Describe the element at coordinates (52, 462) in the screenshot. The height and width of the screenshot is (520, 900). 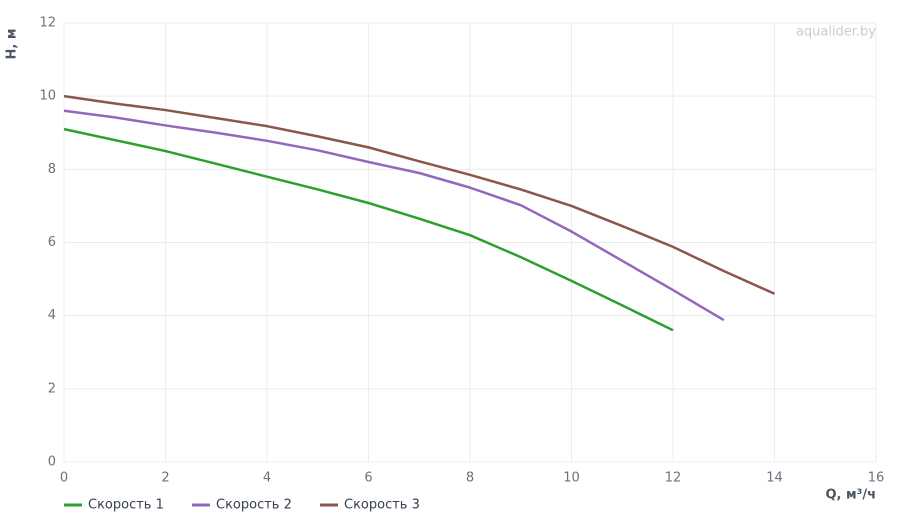
I see `y-tick-label: 0` at that location.